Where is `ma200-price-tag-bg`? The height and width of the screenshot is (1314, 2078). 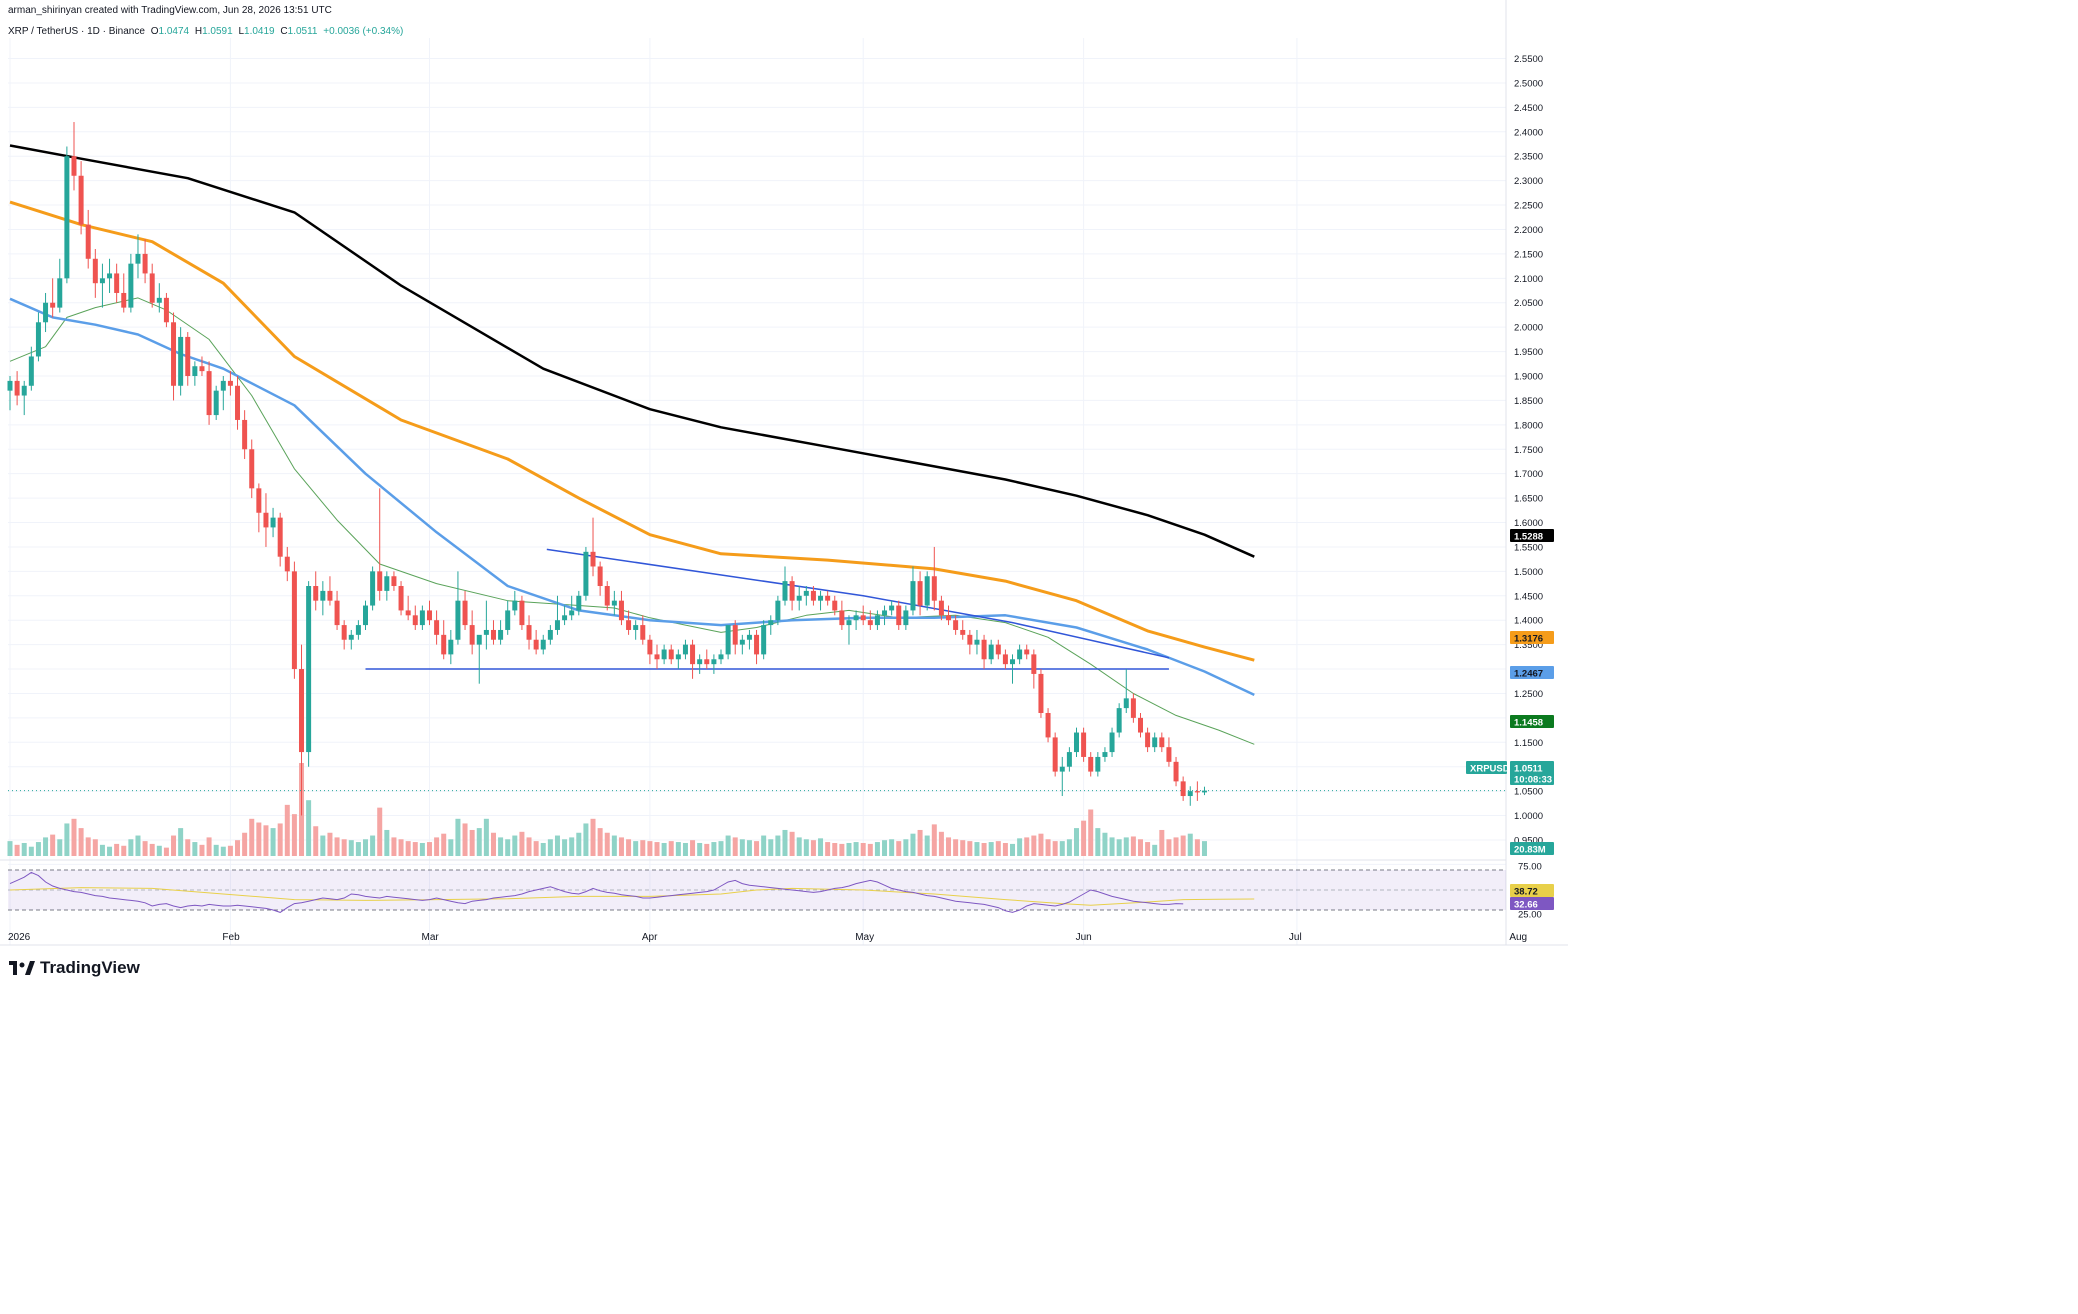
ma200-price-tag-bg is located at coordinates (1532, 535).